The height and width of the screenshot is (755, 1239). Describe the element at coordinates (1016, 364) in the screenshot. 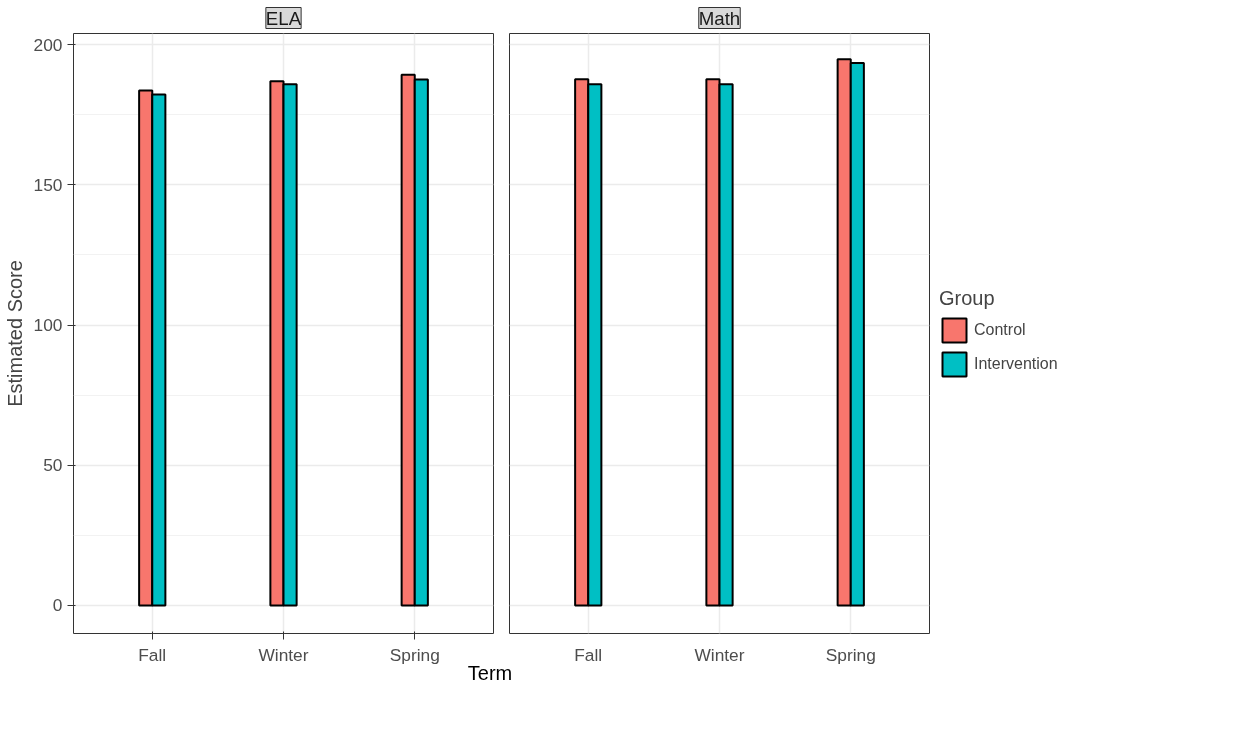

I see `legend-label: Intervention` at that location.